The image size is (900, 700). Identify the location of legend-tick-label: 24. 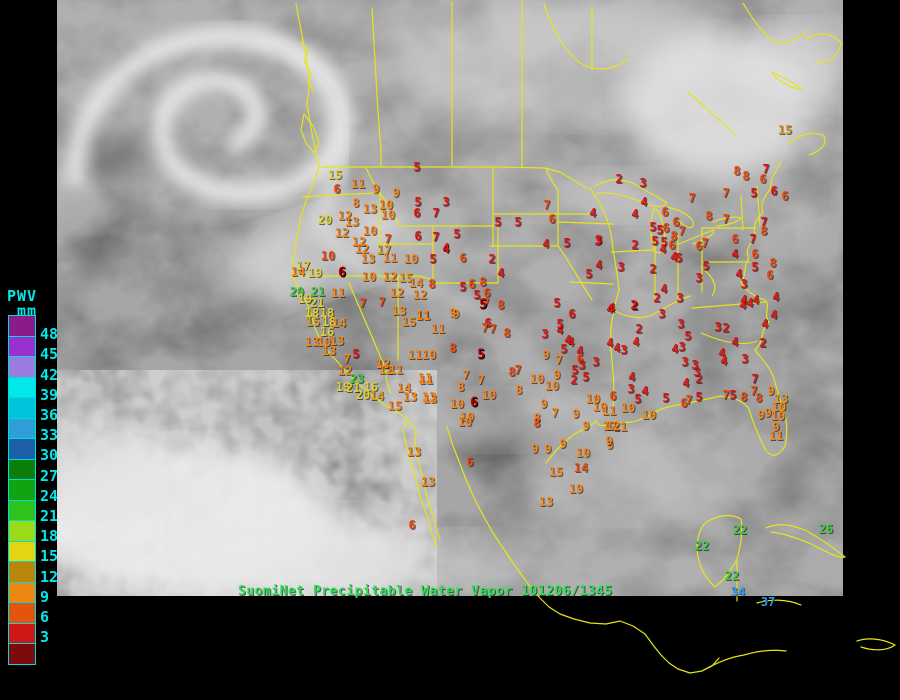
(49, 495).